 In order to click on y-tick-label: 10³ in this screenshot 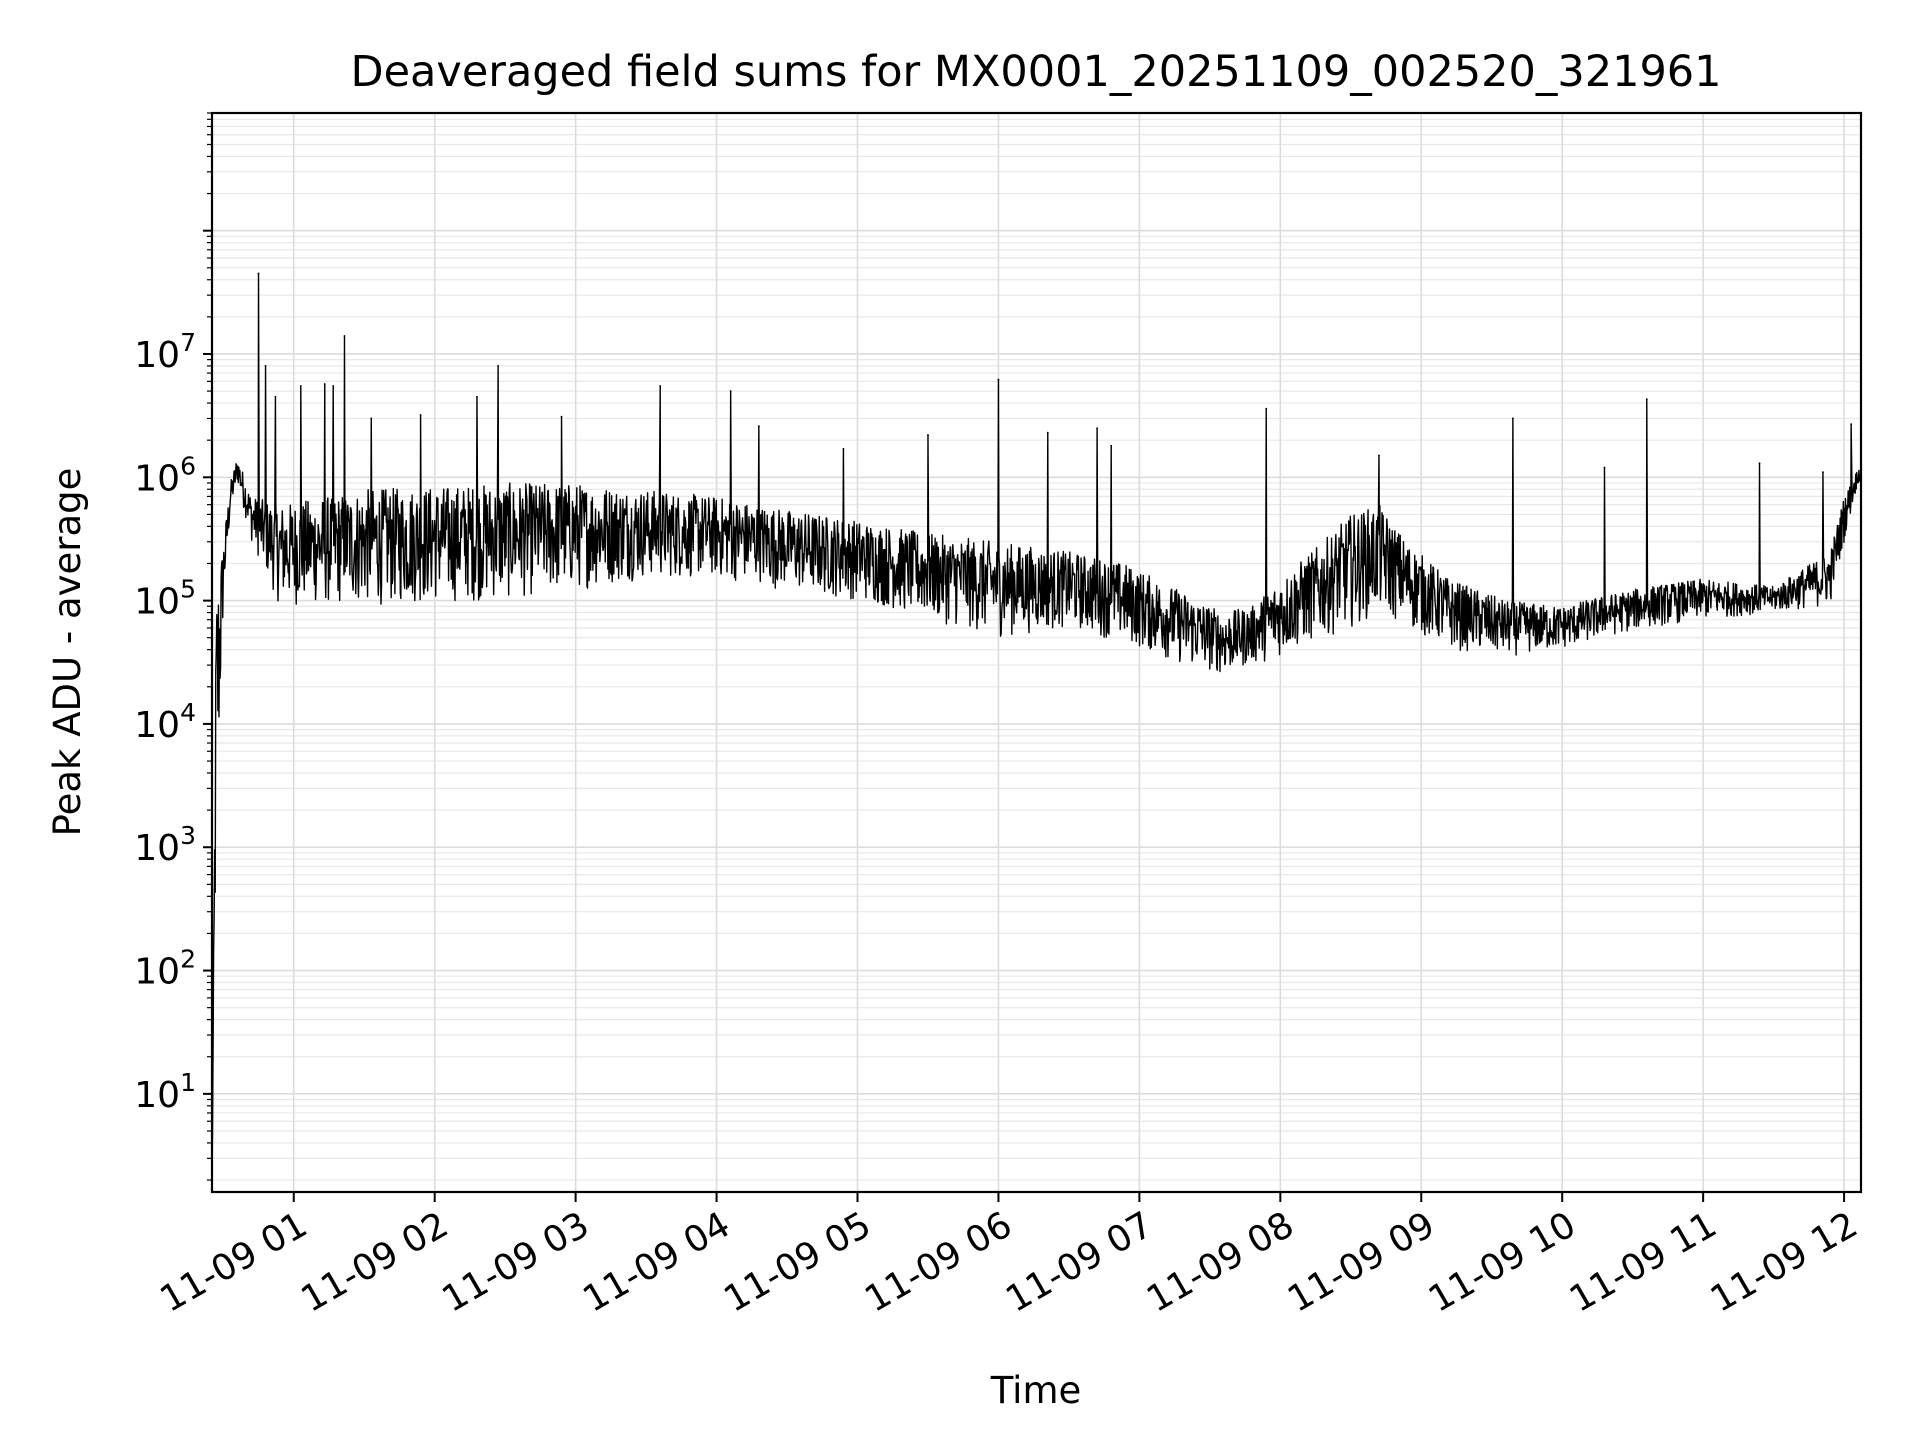, I will do `click(165, 845)`.